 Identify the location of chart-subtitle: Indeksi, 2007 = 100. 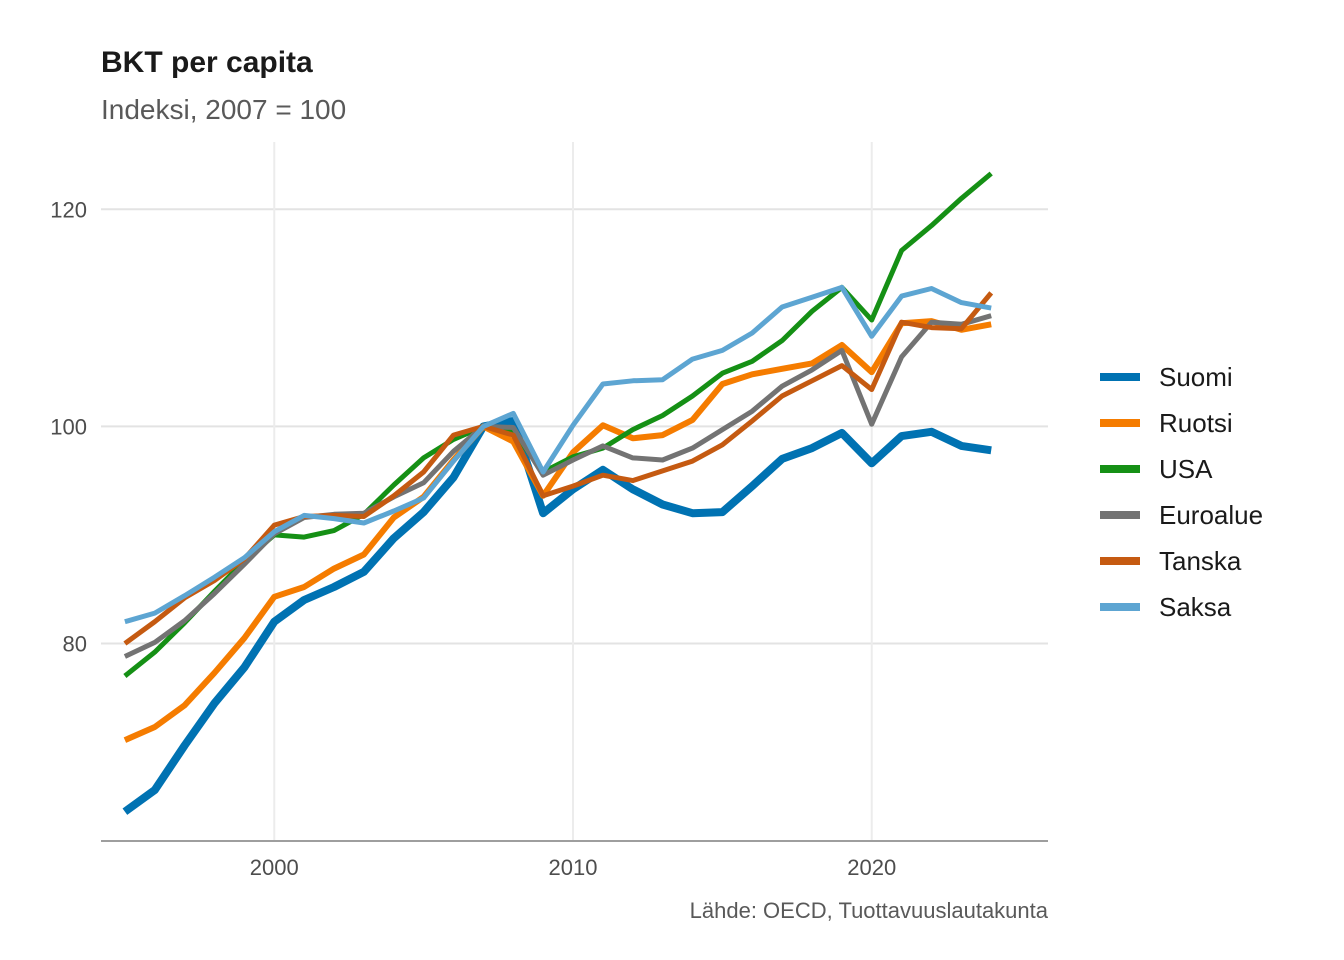
(223, 109).